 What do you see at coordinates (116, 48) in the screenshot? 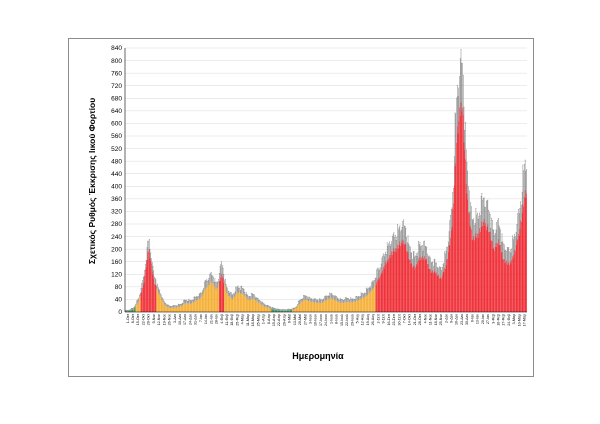
I see `y-tick-label: 840` at bounding box center [116, 48].